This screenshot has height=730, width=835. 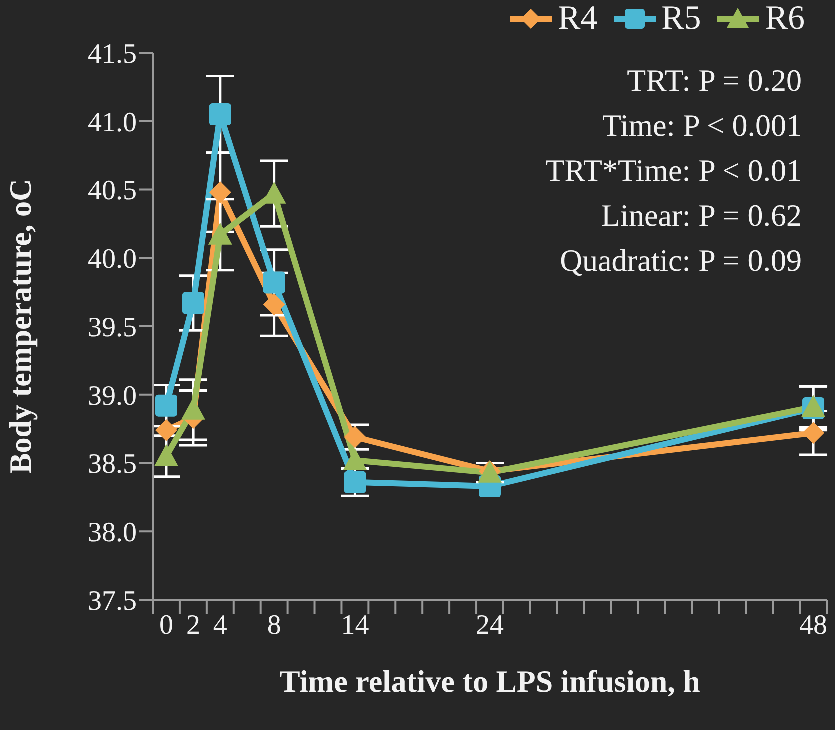 What do you see at coordinates (680, 261) in the screenshot?
I see `annotation: Quadratic: P = 0.09` at bounding box center [680, 261].